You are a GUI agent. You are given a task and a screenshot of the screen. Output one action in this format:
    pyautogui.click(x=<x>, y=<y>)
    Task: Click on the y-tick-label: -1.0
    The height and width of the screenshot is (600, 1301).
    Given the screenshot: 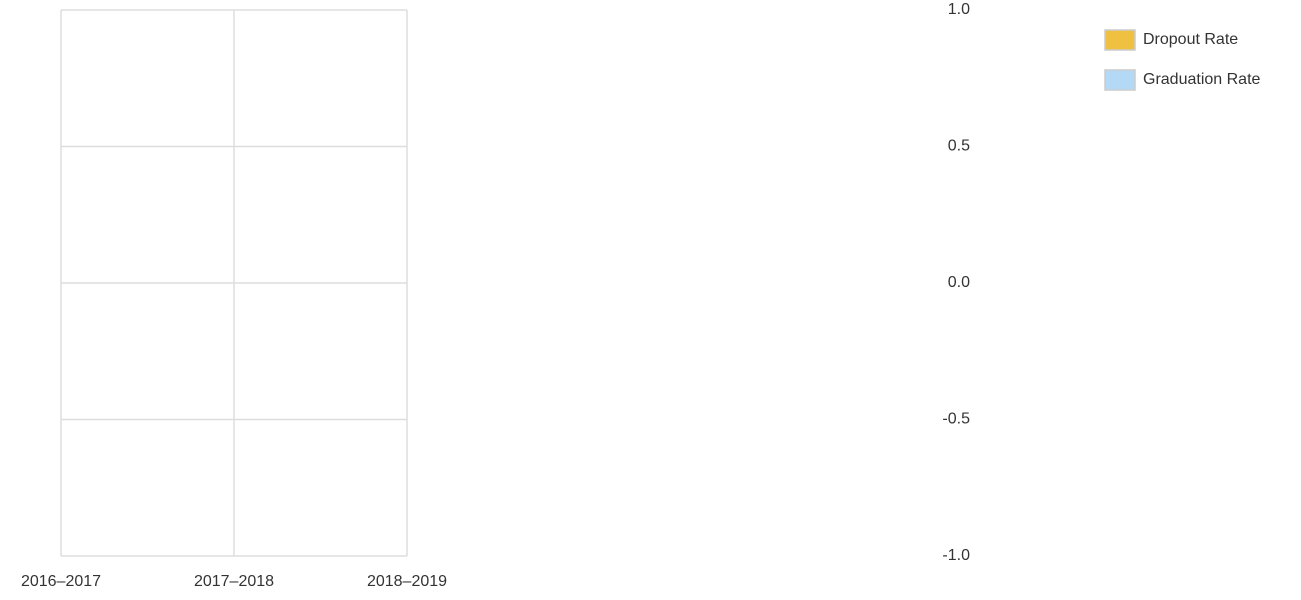 What is the action you would take?
    pyautogui.click(x=956, y=555)
    